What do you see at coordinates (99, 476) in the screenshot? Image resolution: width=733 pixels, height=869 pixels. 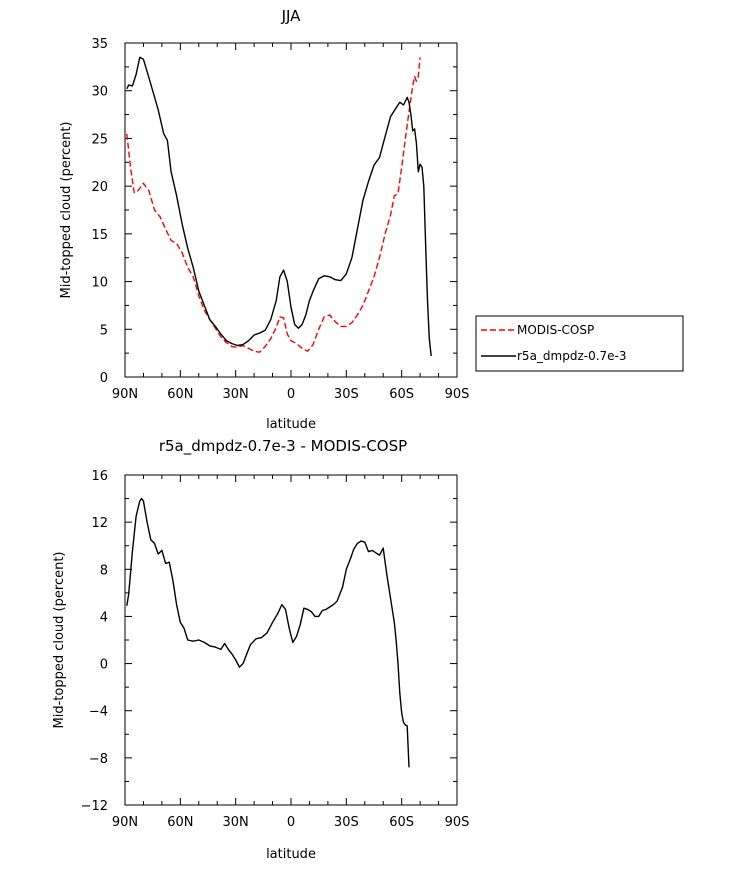 I see `y-tick-label: 16` at bounding box center [99, 476].